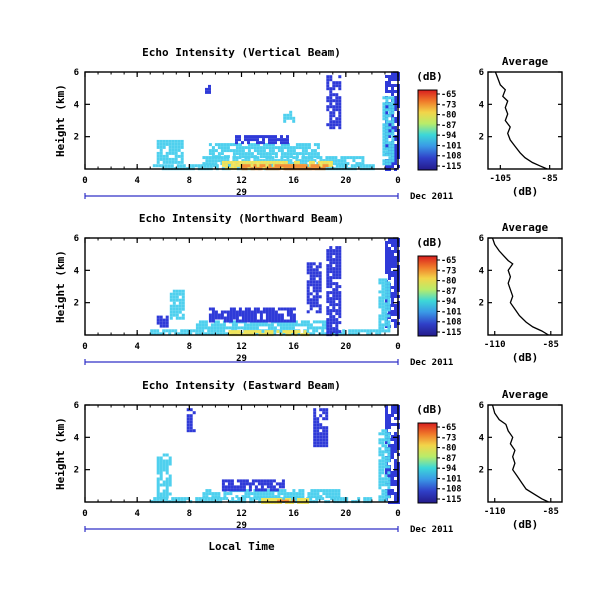 This screenshot has width=612, height=598. I want to click on profile-x-tick-label: -105, so click(500, 179).